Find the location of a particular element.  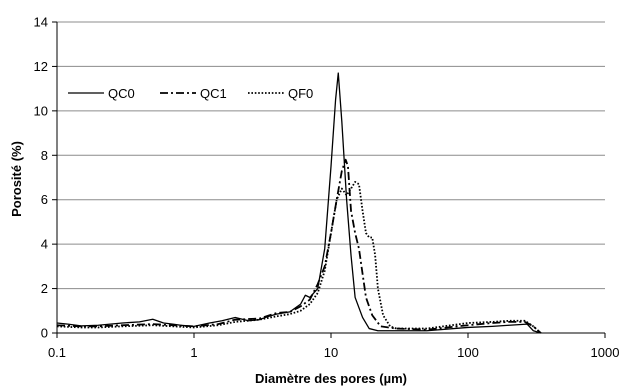

legend-label-qc1: QC1 is located at coordinates (213, 93).